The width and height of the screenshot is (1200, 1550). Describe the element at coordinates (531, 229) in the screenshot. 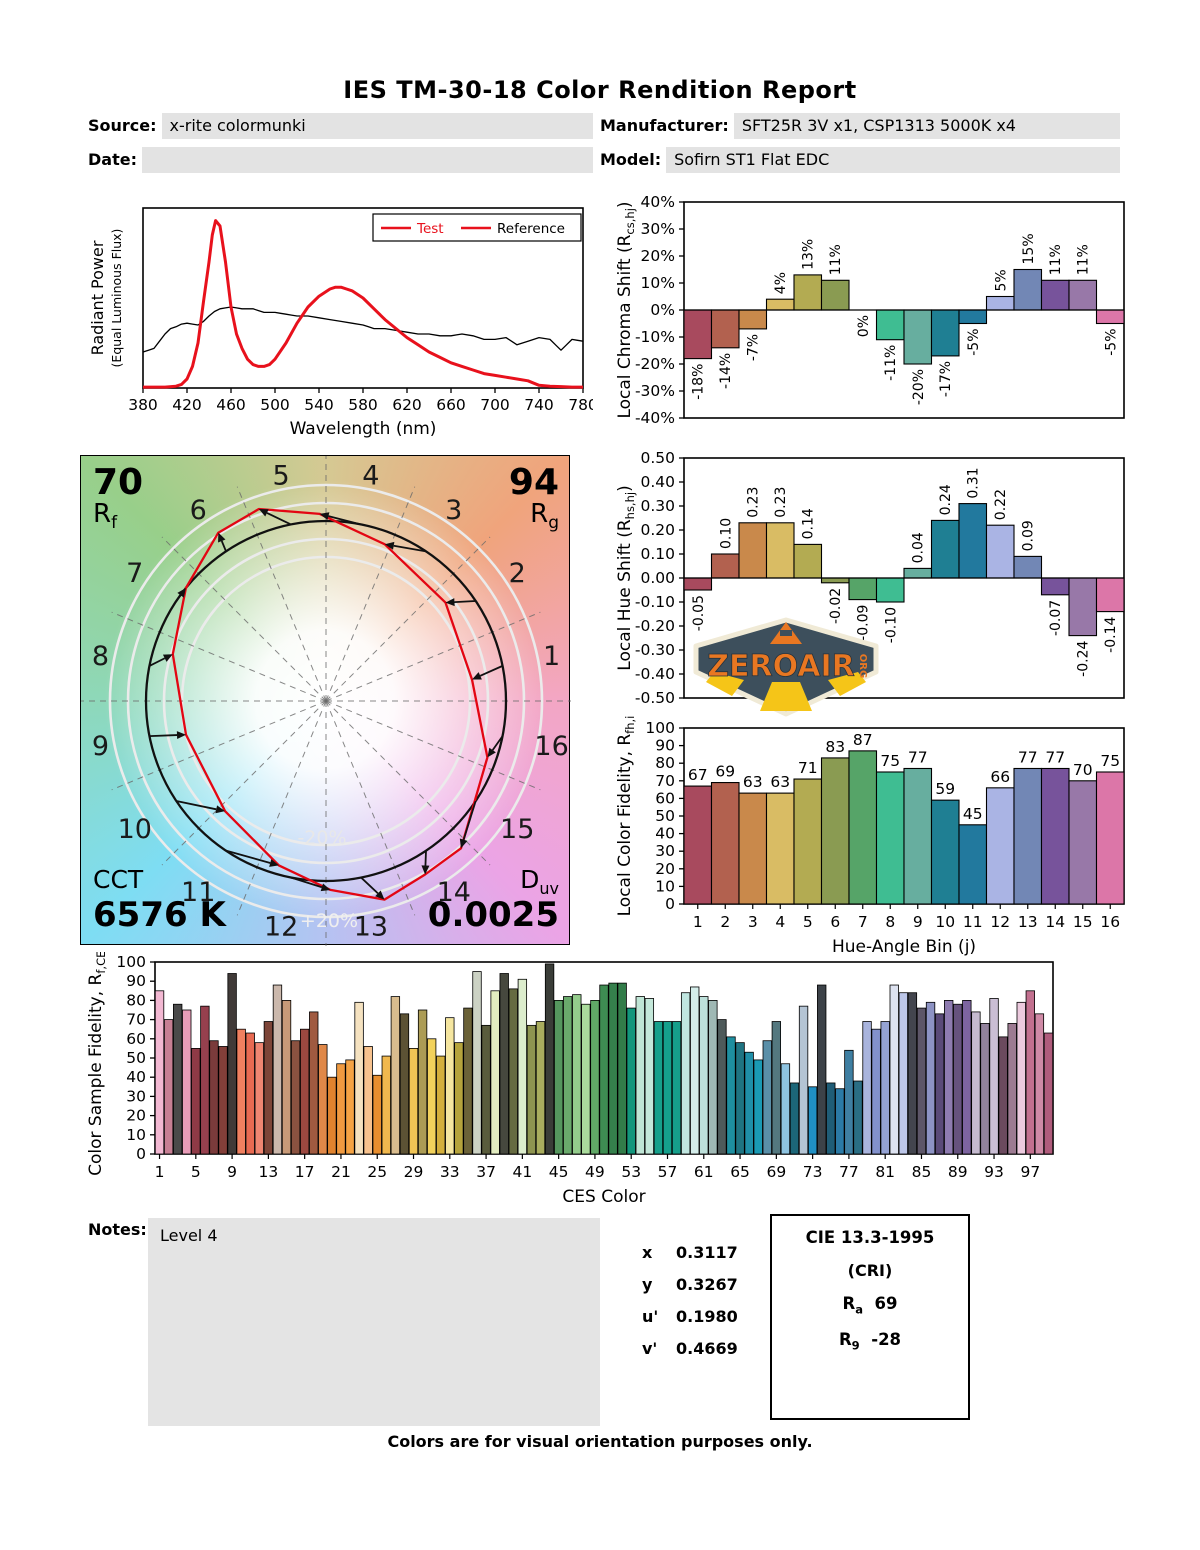

I see `legend-label-reference: Reference` at that location.